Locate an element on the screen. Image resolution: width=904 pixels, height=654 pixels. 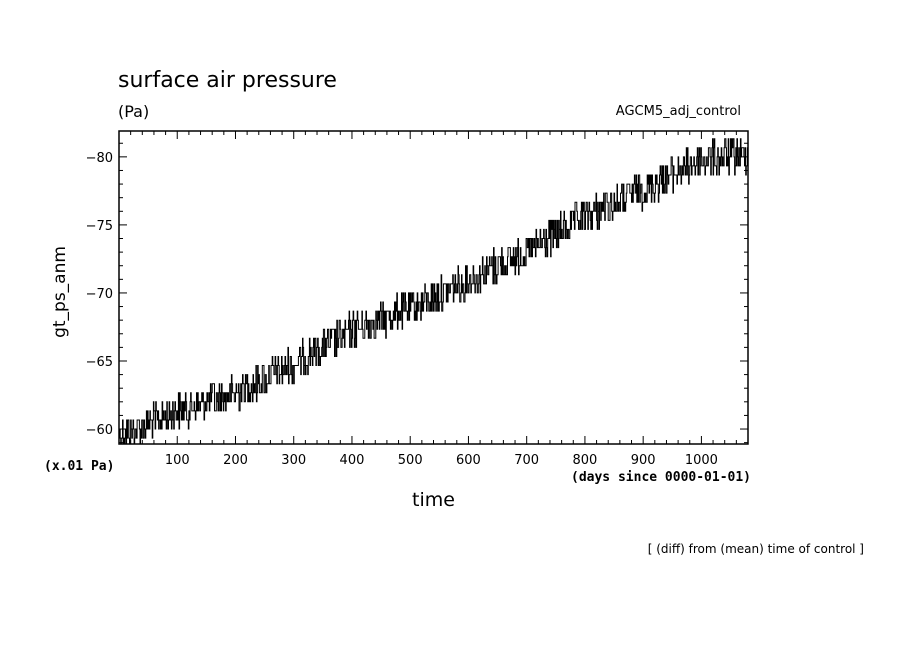
units-label: (Pa) is located at coordinates (134, 111).